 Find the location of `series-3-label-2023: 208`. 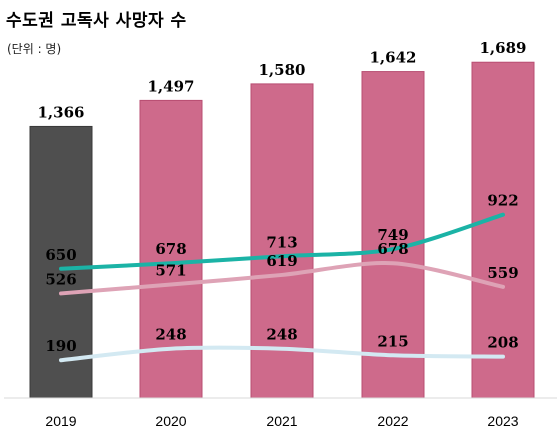

series-3-label-2023: 208 is located at coordinates (502, 343).